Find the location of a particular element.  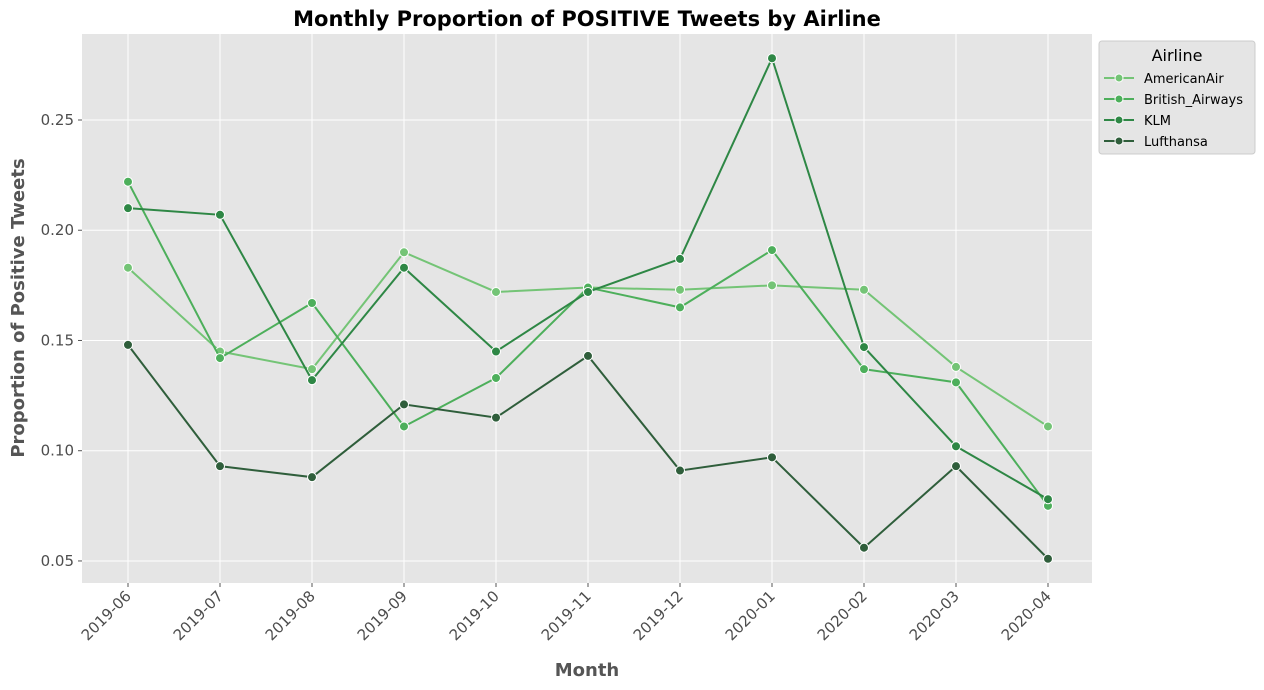

x-tick-label: 2019-06 is located at coordinates (106, 615).